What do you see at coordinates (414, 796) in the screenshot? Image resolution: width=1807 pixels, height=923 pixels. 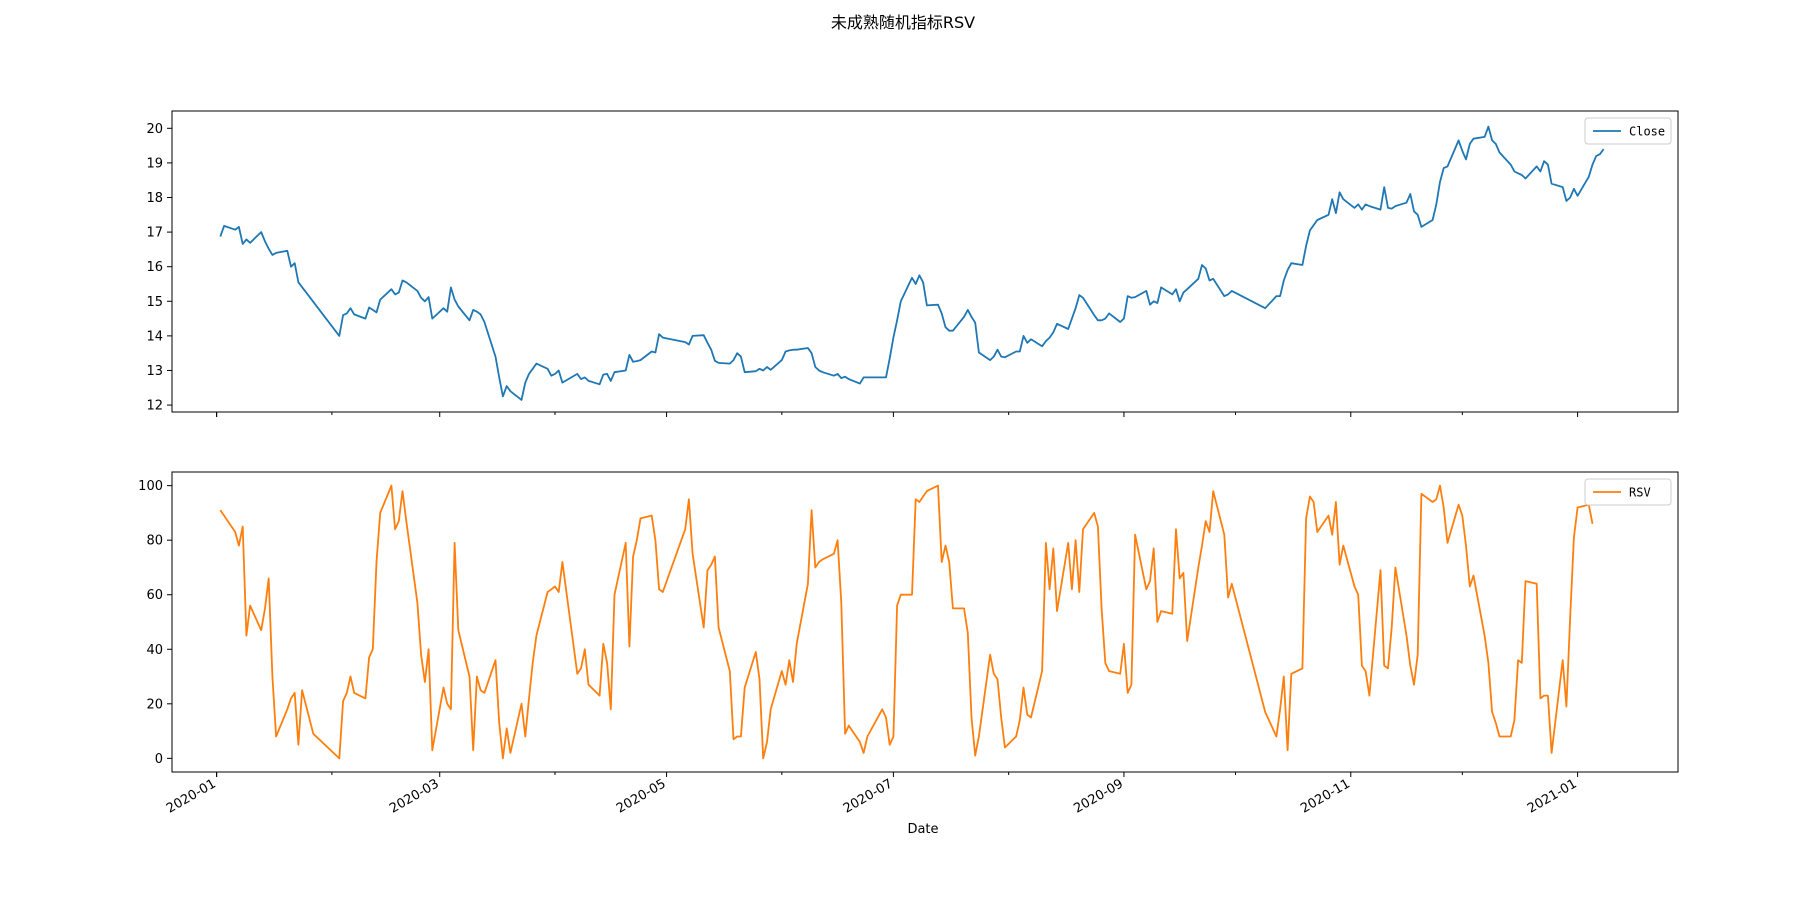 I see `x-tick-label: 2020-03` at bounding box center [414, 796].